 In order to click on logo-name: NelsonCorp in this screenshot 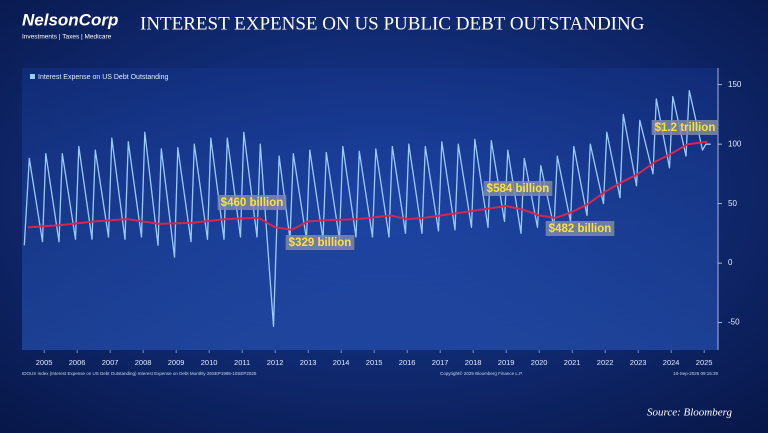, I will do `click(70, 19)`.